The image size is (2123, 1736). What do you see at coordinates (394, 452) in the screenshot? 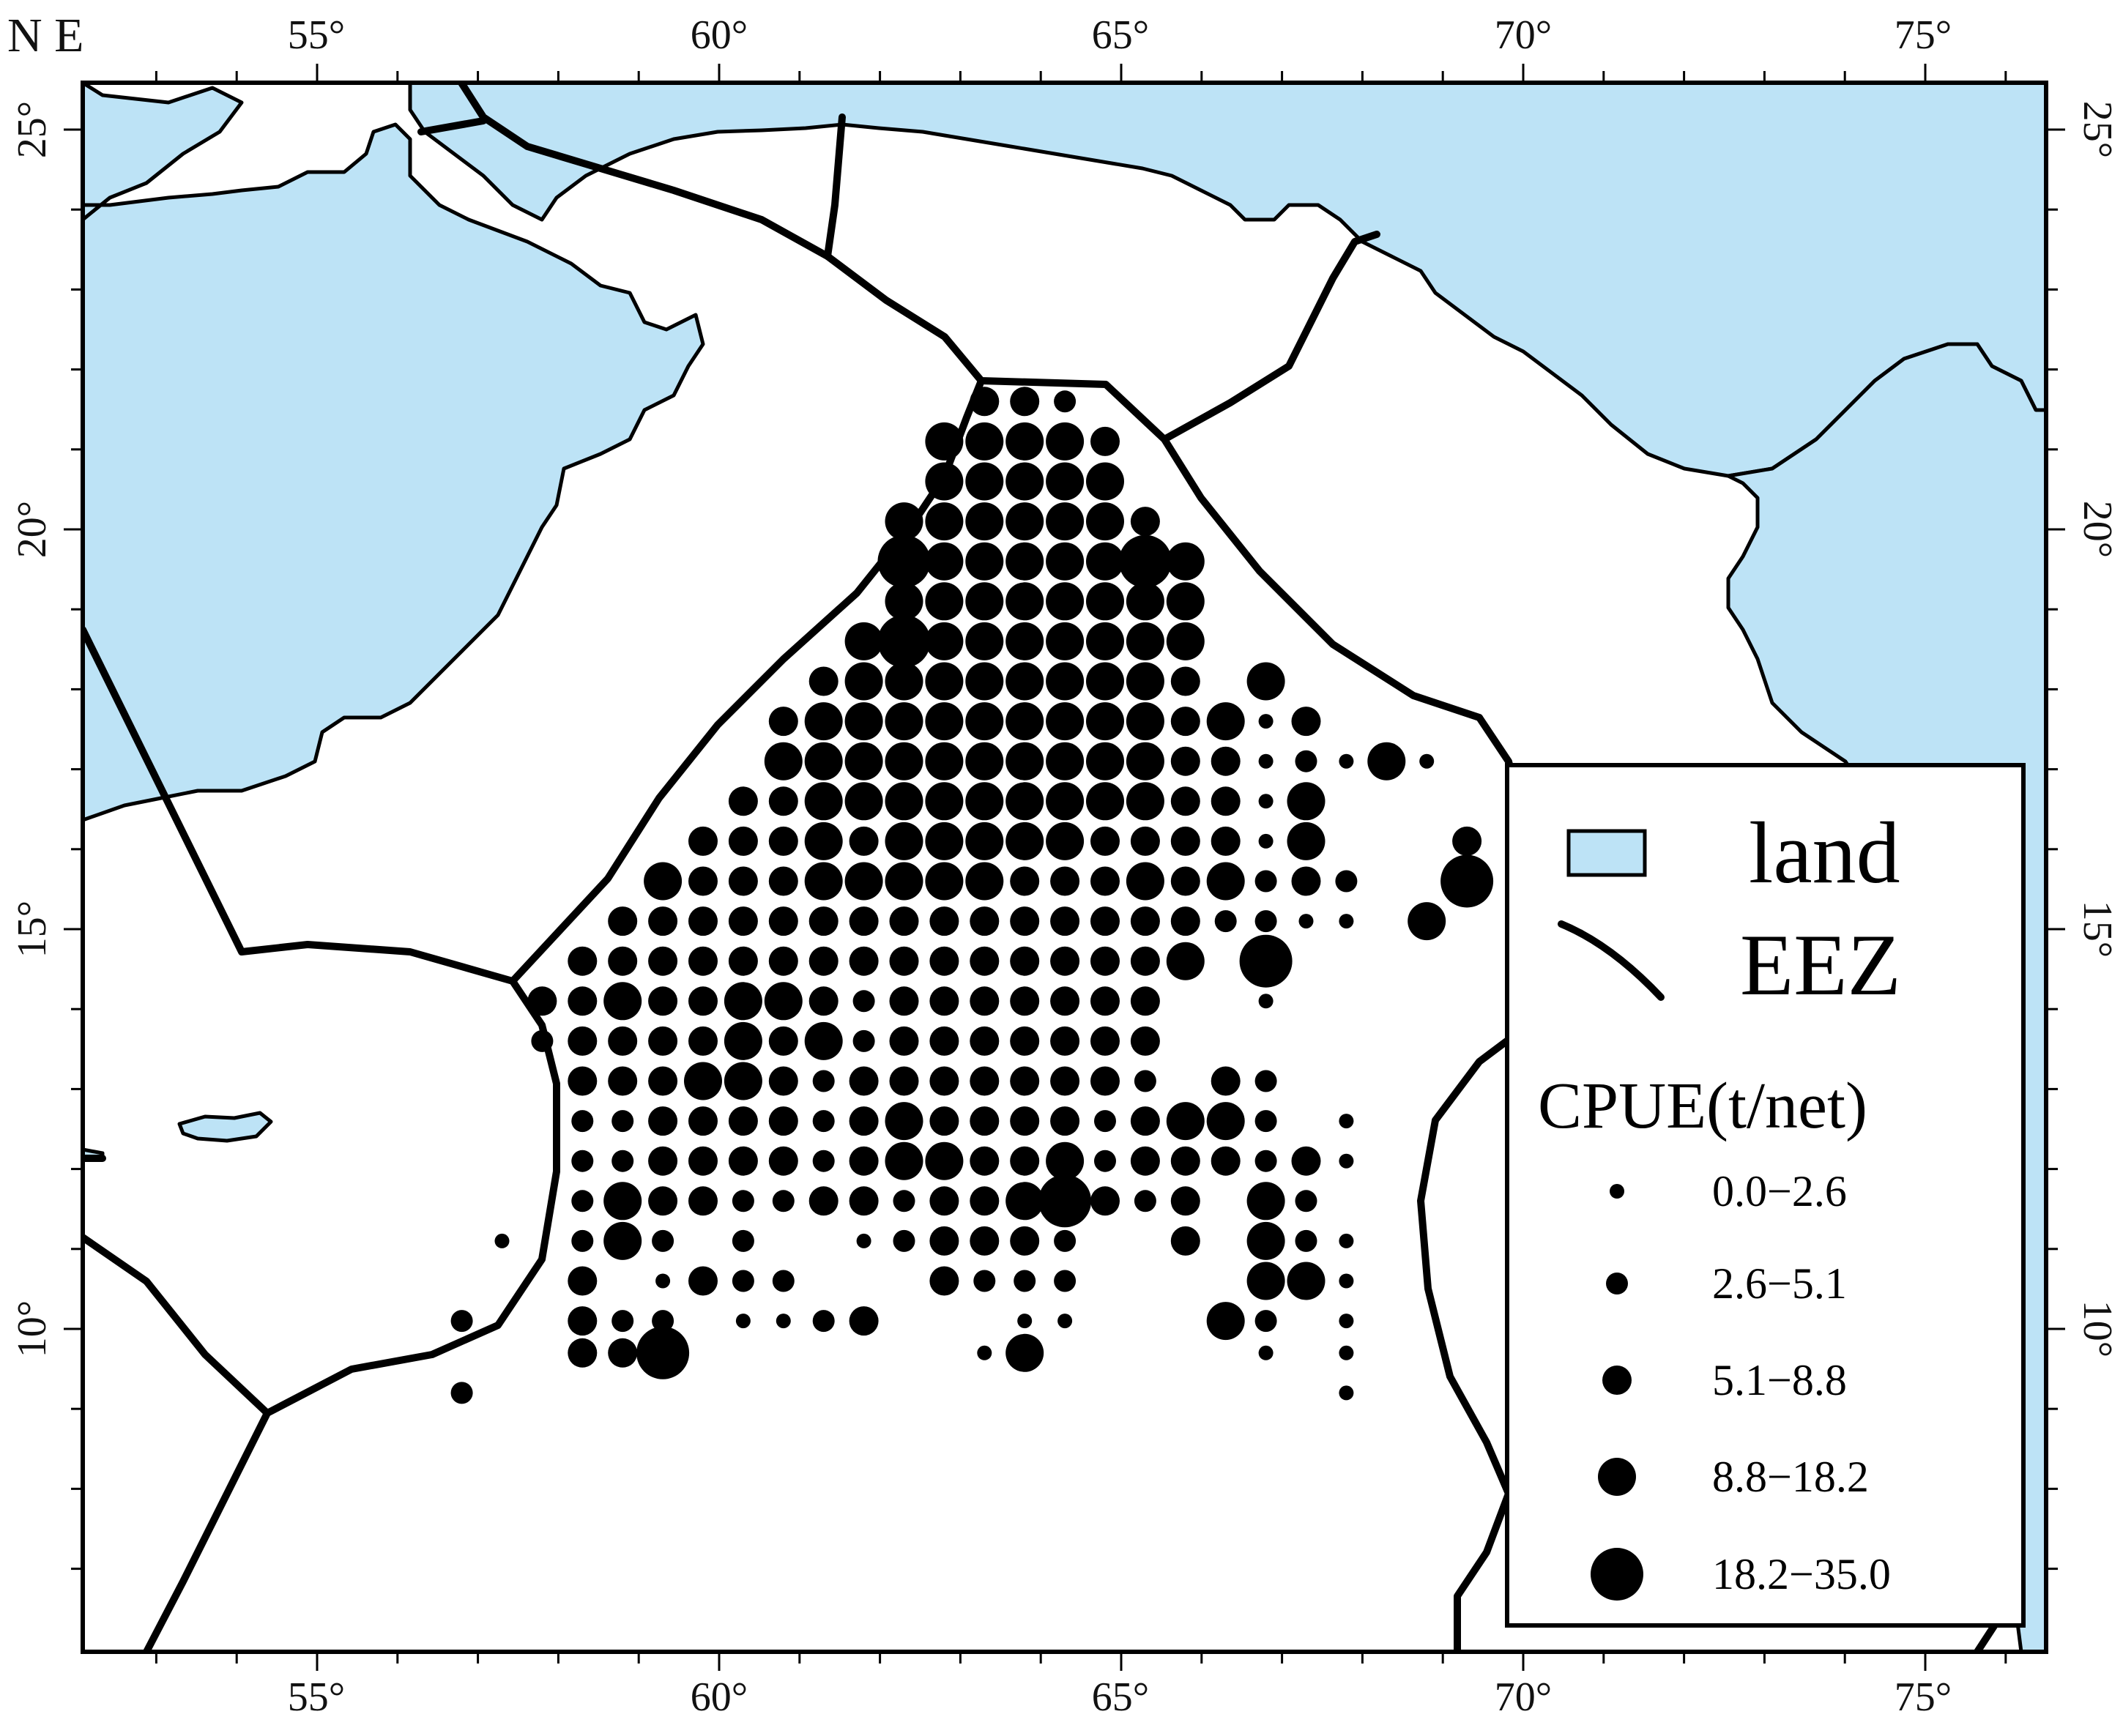
I see `land-arabia` at bounding box center [394, 452].